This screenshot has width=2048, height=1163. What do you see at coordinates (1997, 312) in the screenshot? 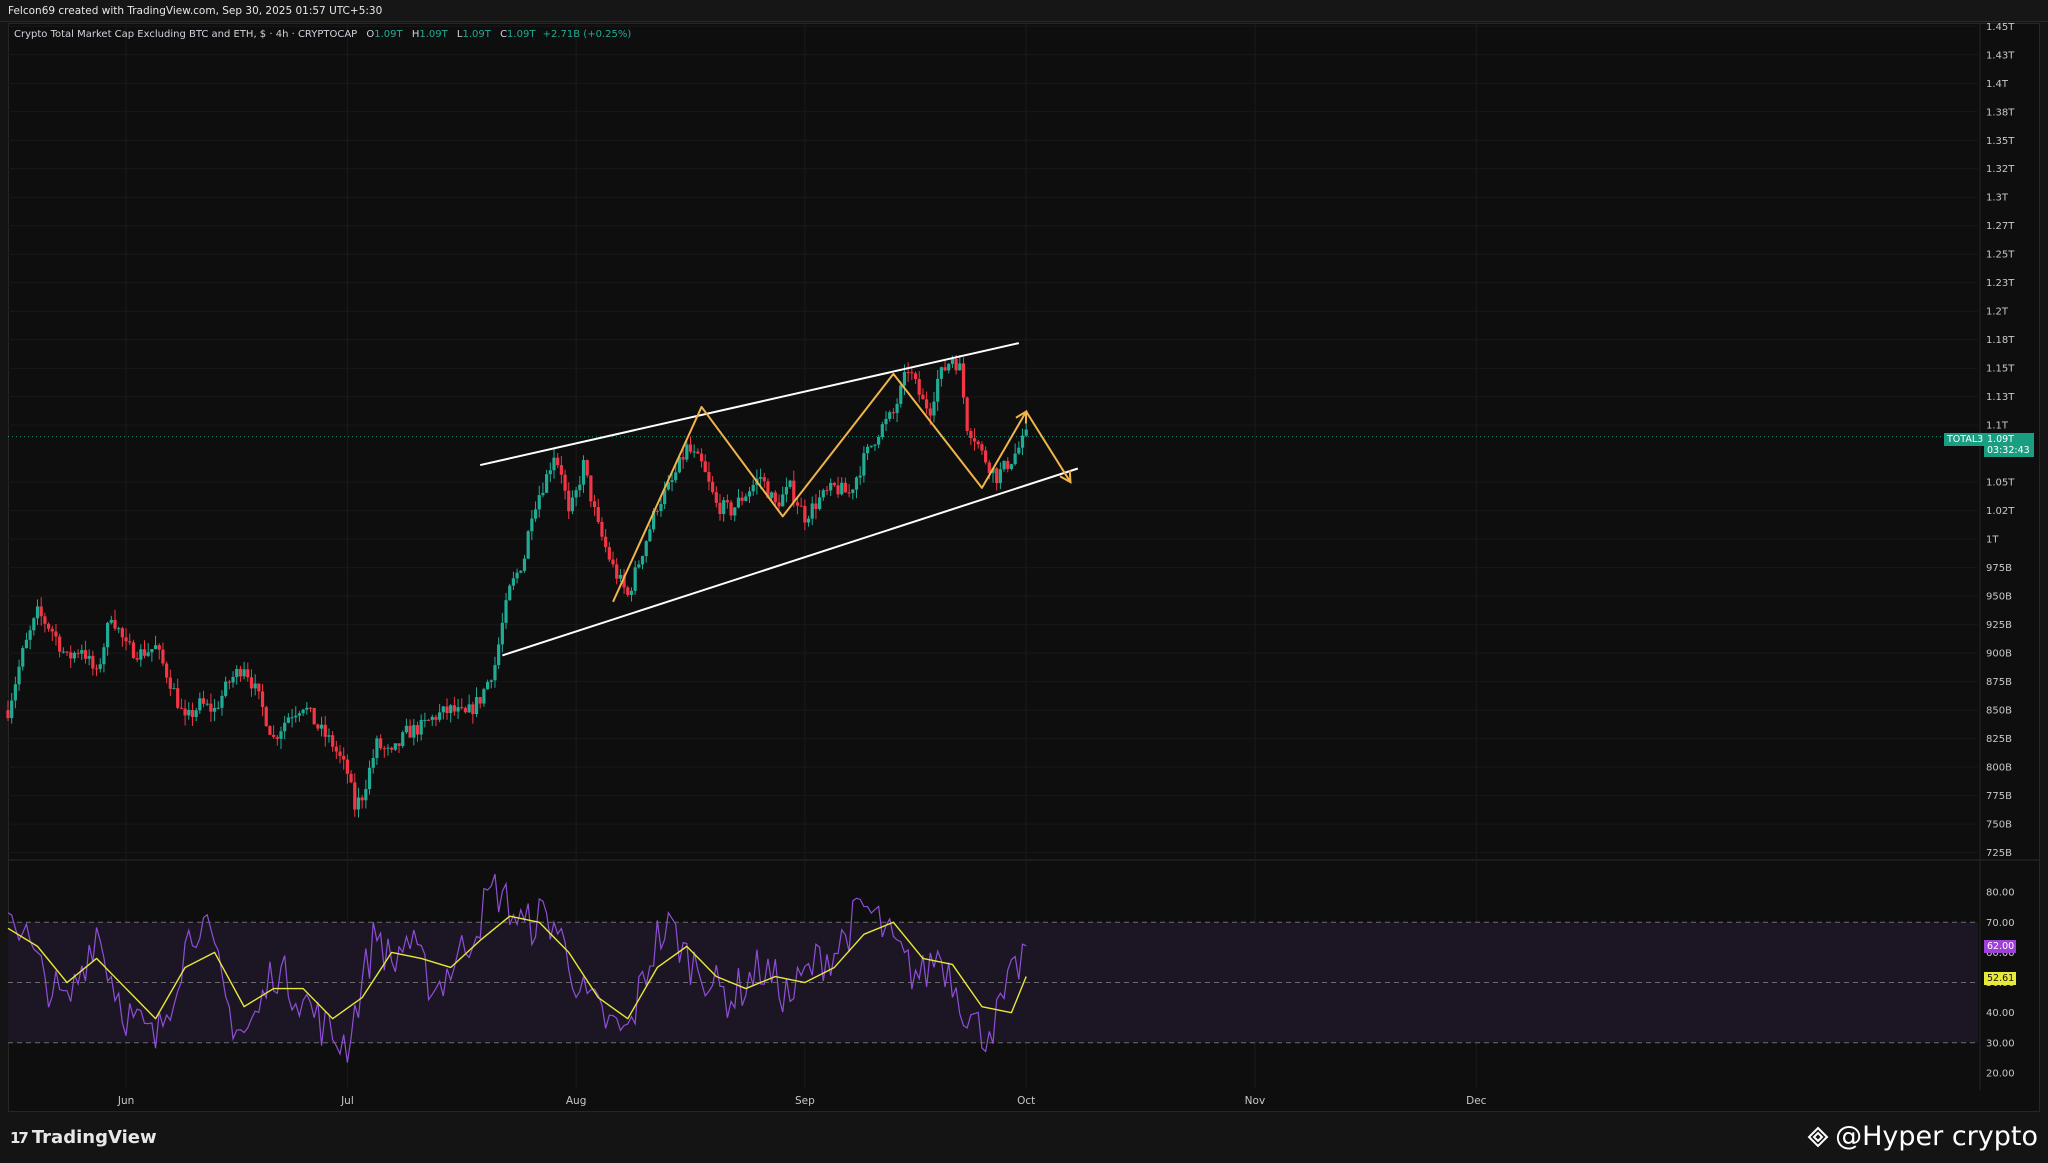
I see `price-axis-label: 1.2T` at bounding box center [1997, 312].